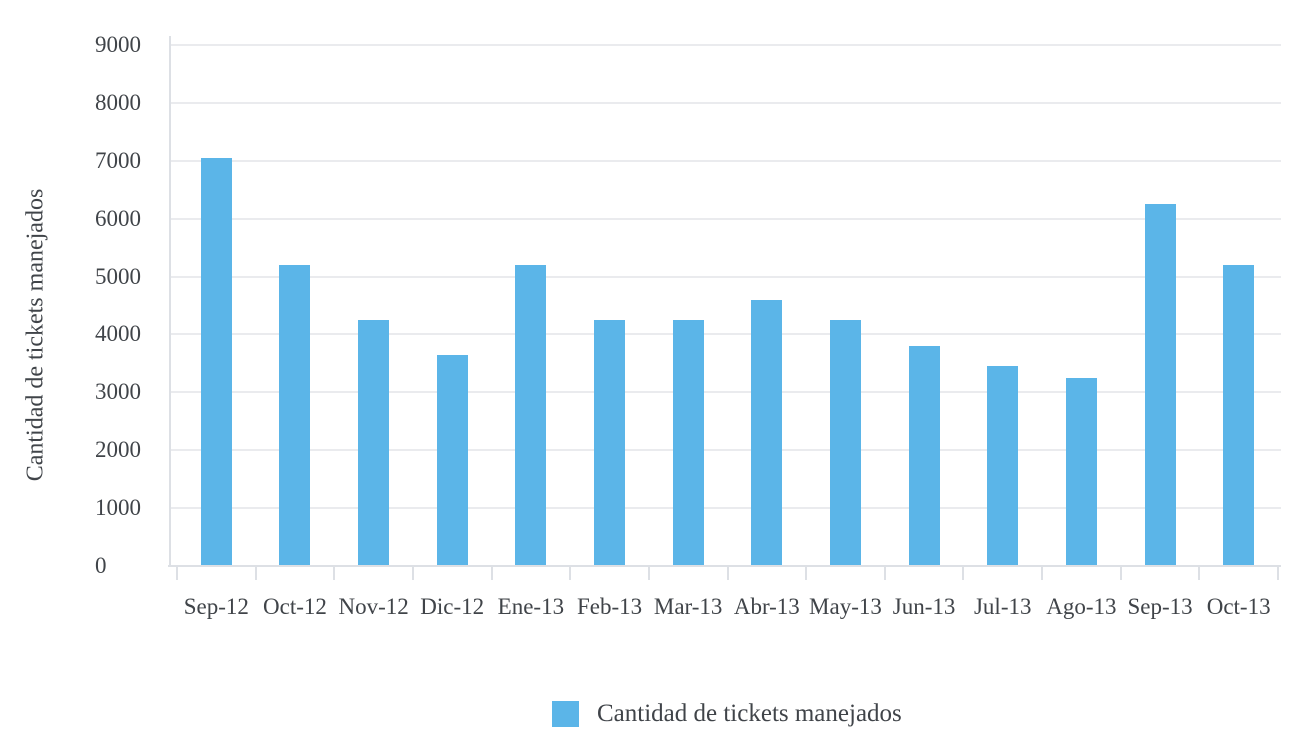 The width and height of the screenshot is (1303, 742). Describe the element at coordinates (373, 606) in the screenshot. I see `x-tick-label: Nov-12` at that location.